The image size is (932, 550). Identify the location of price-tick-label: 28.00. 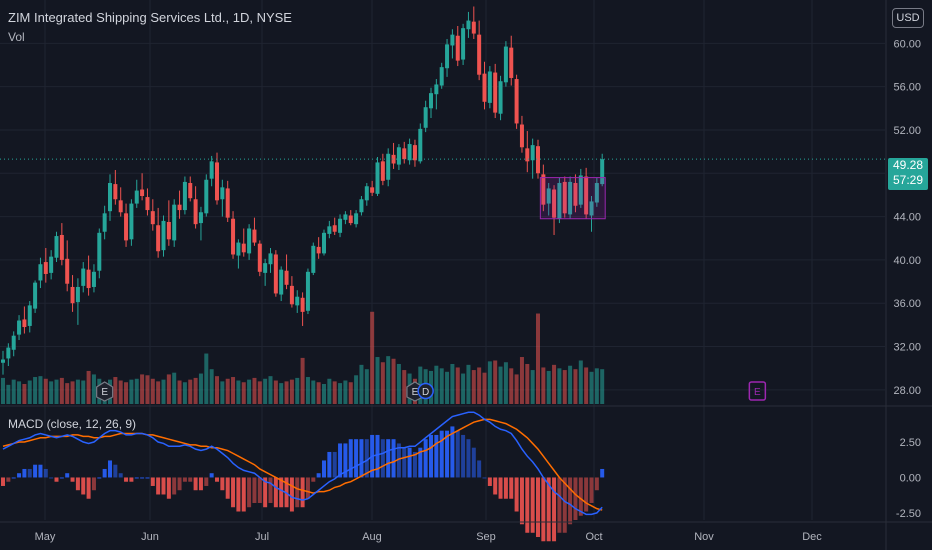
(907, 391).